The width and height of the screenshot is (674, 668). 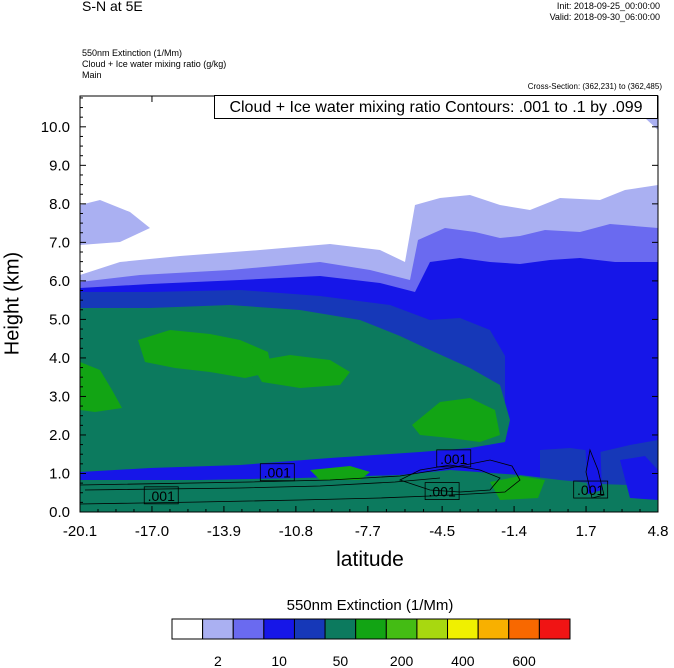 I want to click on colorbar-label: 400, so click(x=463, y=660).